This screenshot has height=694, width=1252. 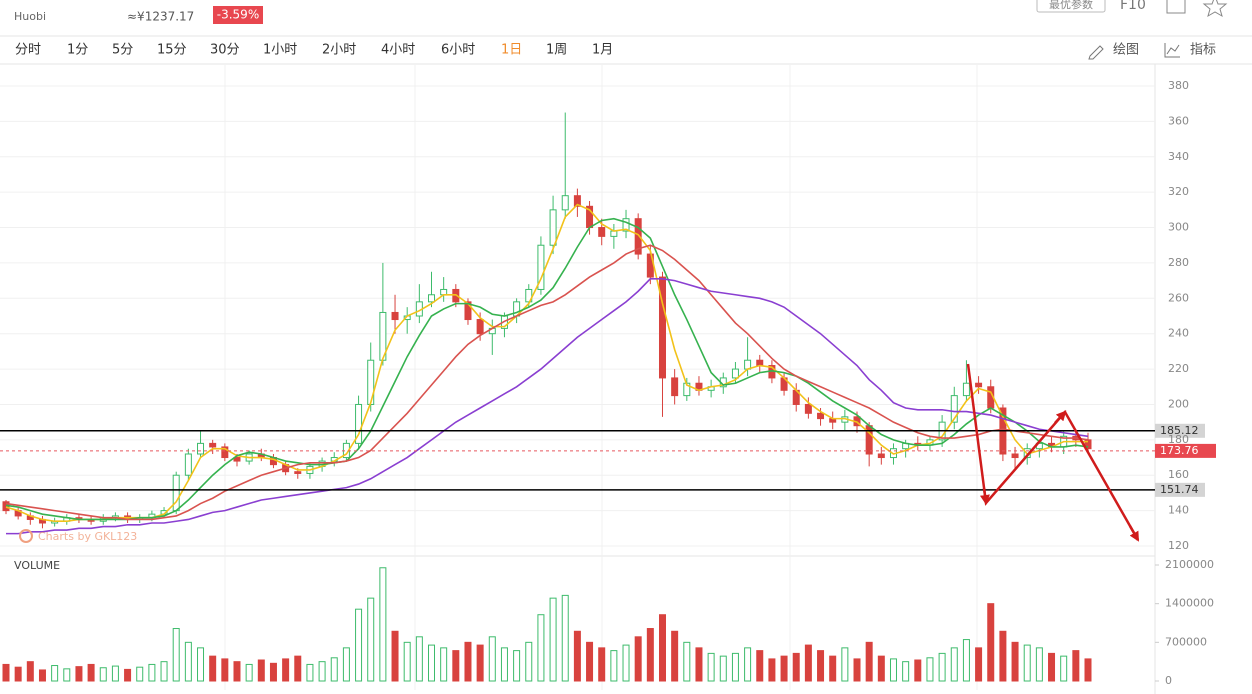 What do you see at coordinates (621, 12) in the screenshot?
I see `header: Huobi ≈¥1237.17 -3.59% 最优参数 F10` at bounding box center [621, 12].